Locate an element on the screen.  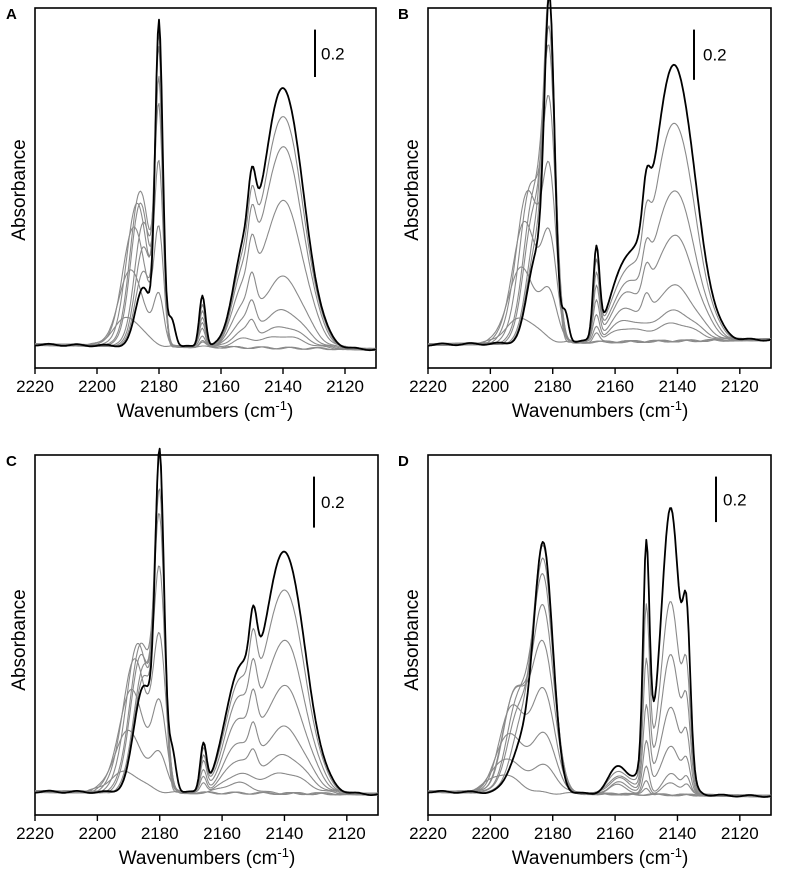
spectrum-line-s8 is located at coordinates (599, 306).